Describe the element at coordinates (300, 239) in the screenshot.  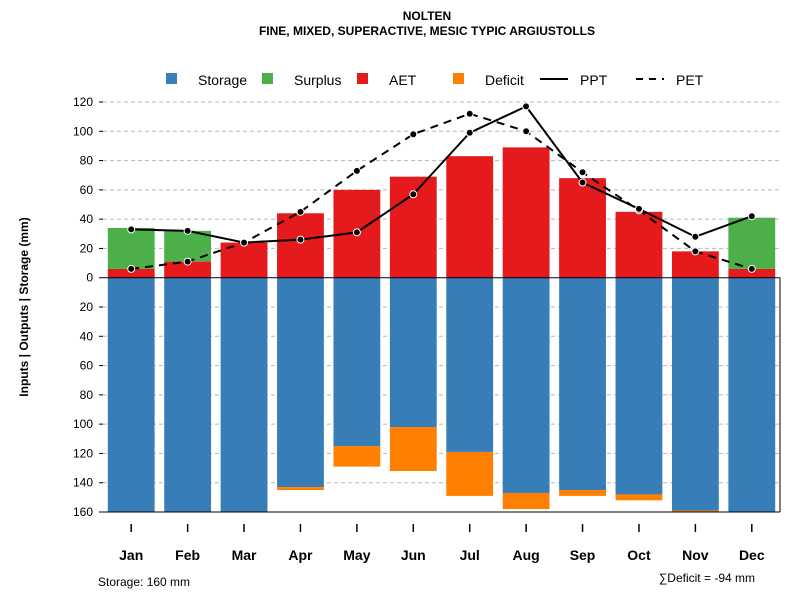
I see `ppt-point-apr` at that location.